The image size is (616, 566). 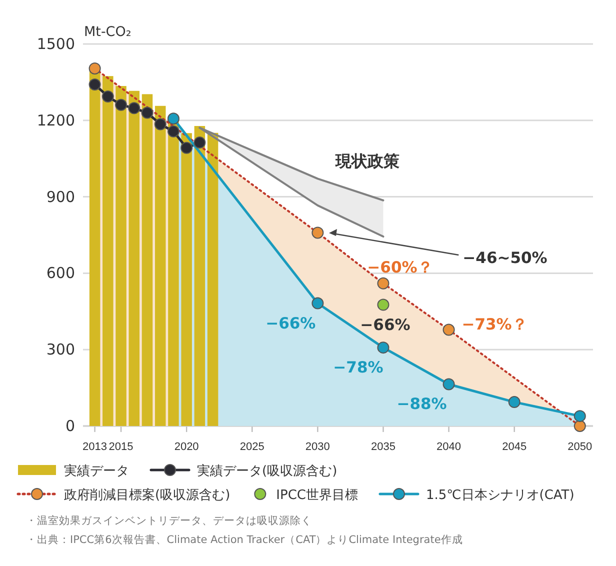 I want to click on x-tick-label: 2013, so click(x=95, y=447).